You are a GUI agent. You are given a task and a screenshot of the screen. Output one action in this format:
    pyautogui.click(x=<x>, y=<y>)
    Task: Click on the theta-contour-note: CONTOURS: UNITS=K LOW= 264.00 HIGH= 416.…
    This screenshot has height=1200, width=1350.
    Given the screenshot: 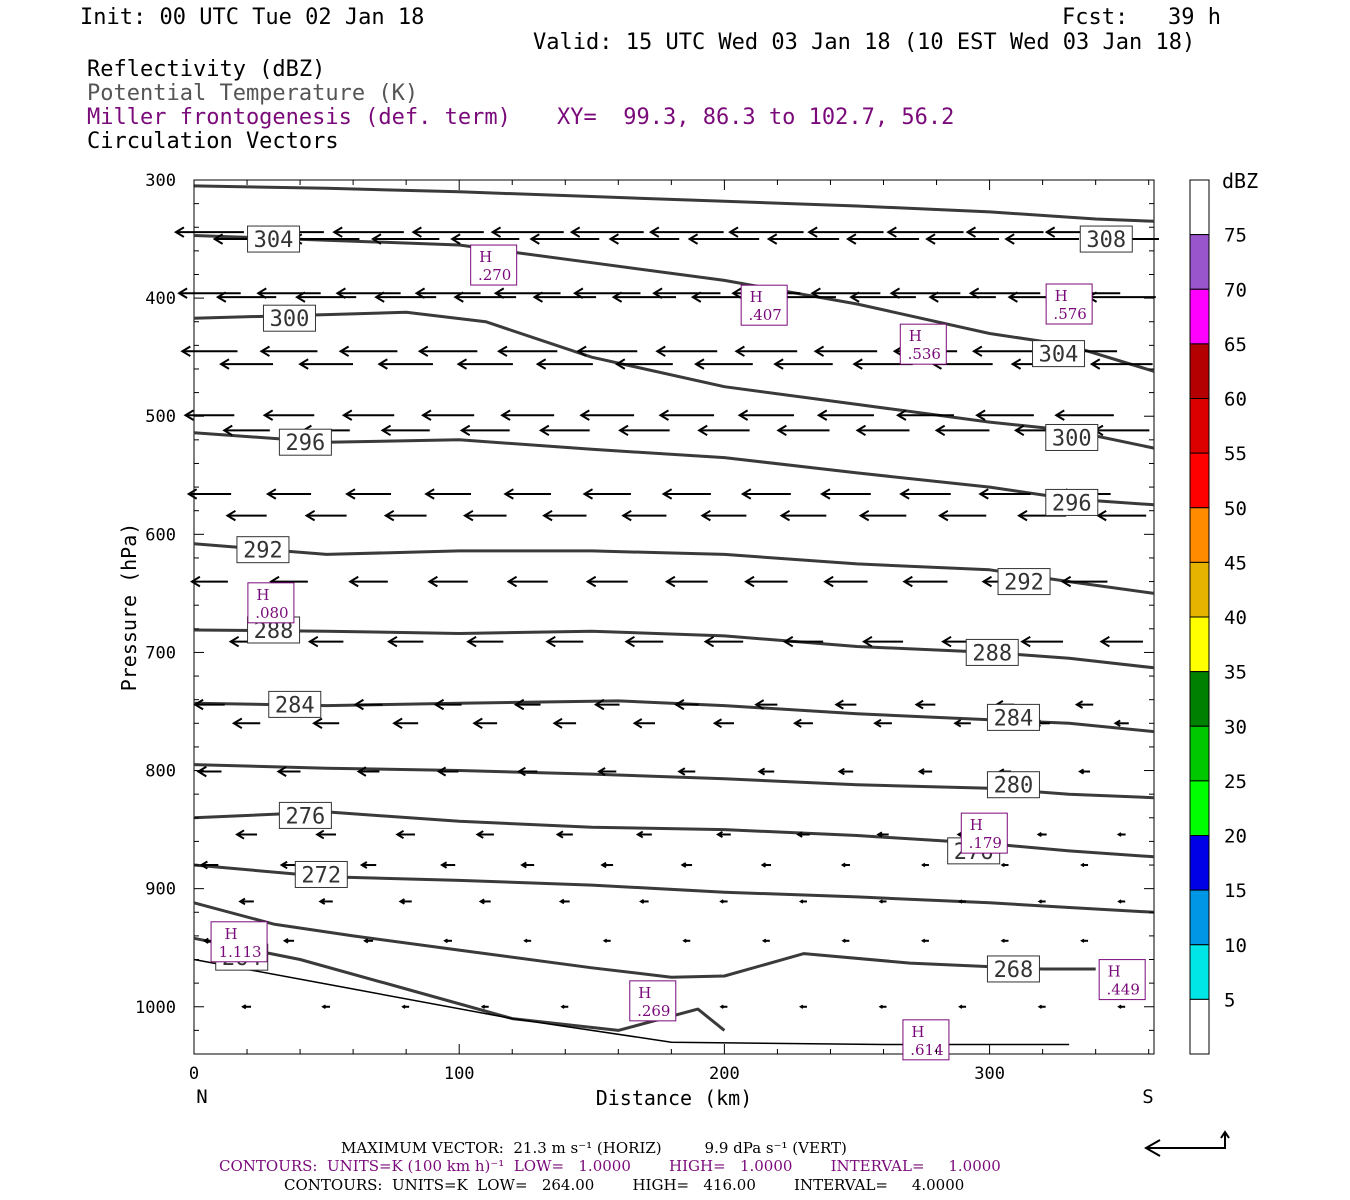 What is the action you would take?
    pyautogui.click(x=624, y=1185)
    